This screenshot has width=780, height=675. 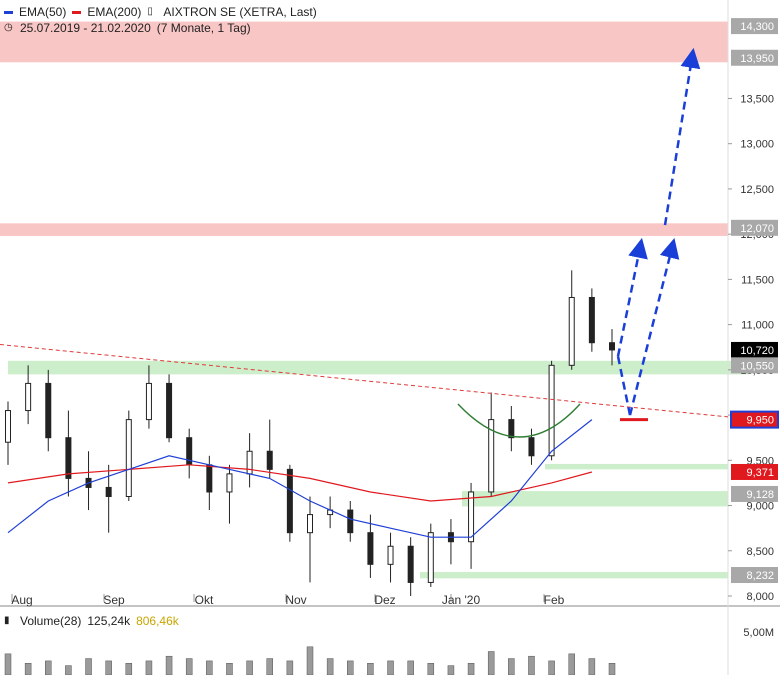 What do you see at coordinates (758, 633) in the screenshot?
I see `volume-tick-label: 5,00M` at bounding box center [758, 633].